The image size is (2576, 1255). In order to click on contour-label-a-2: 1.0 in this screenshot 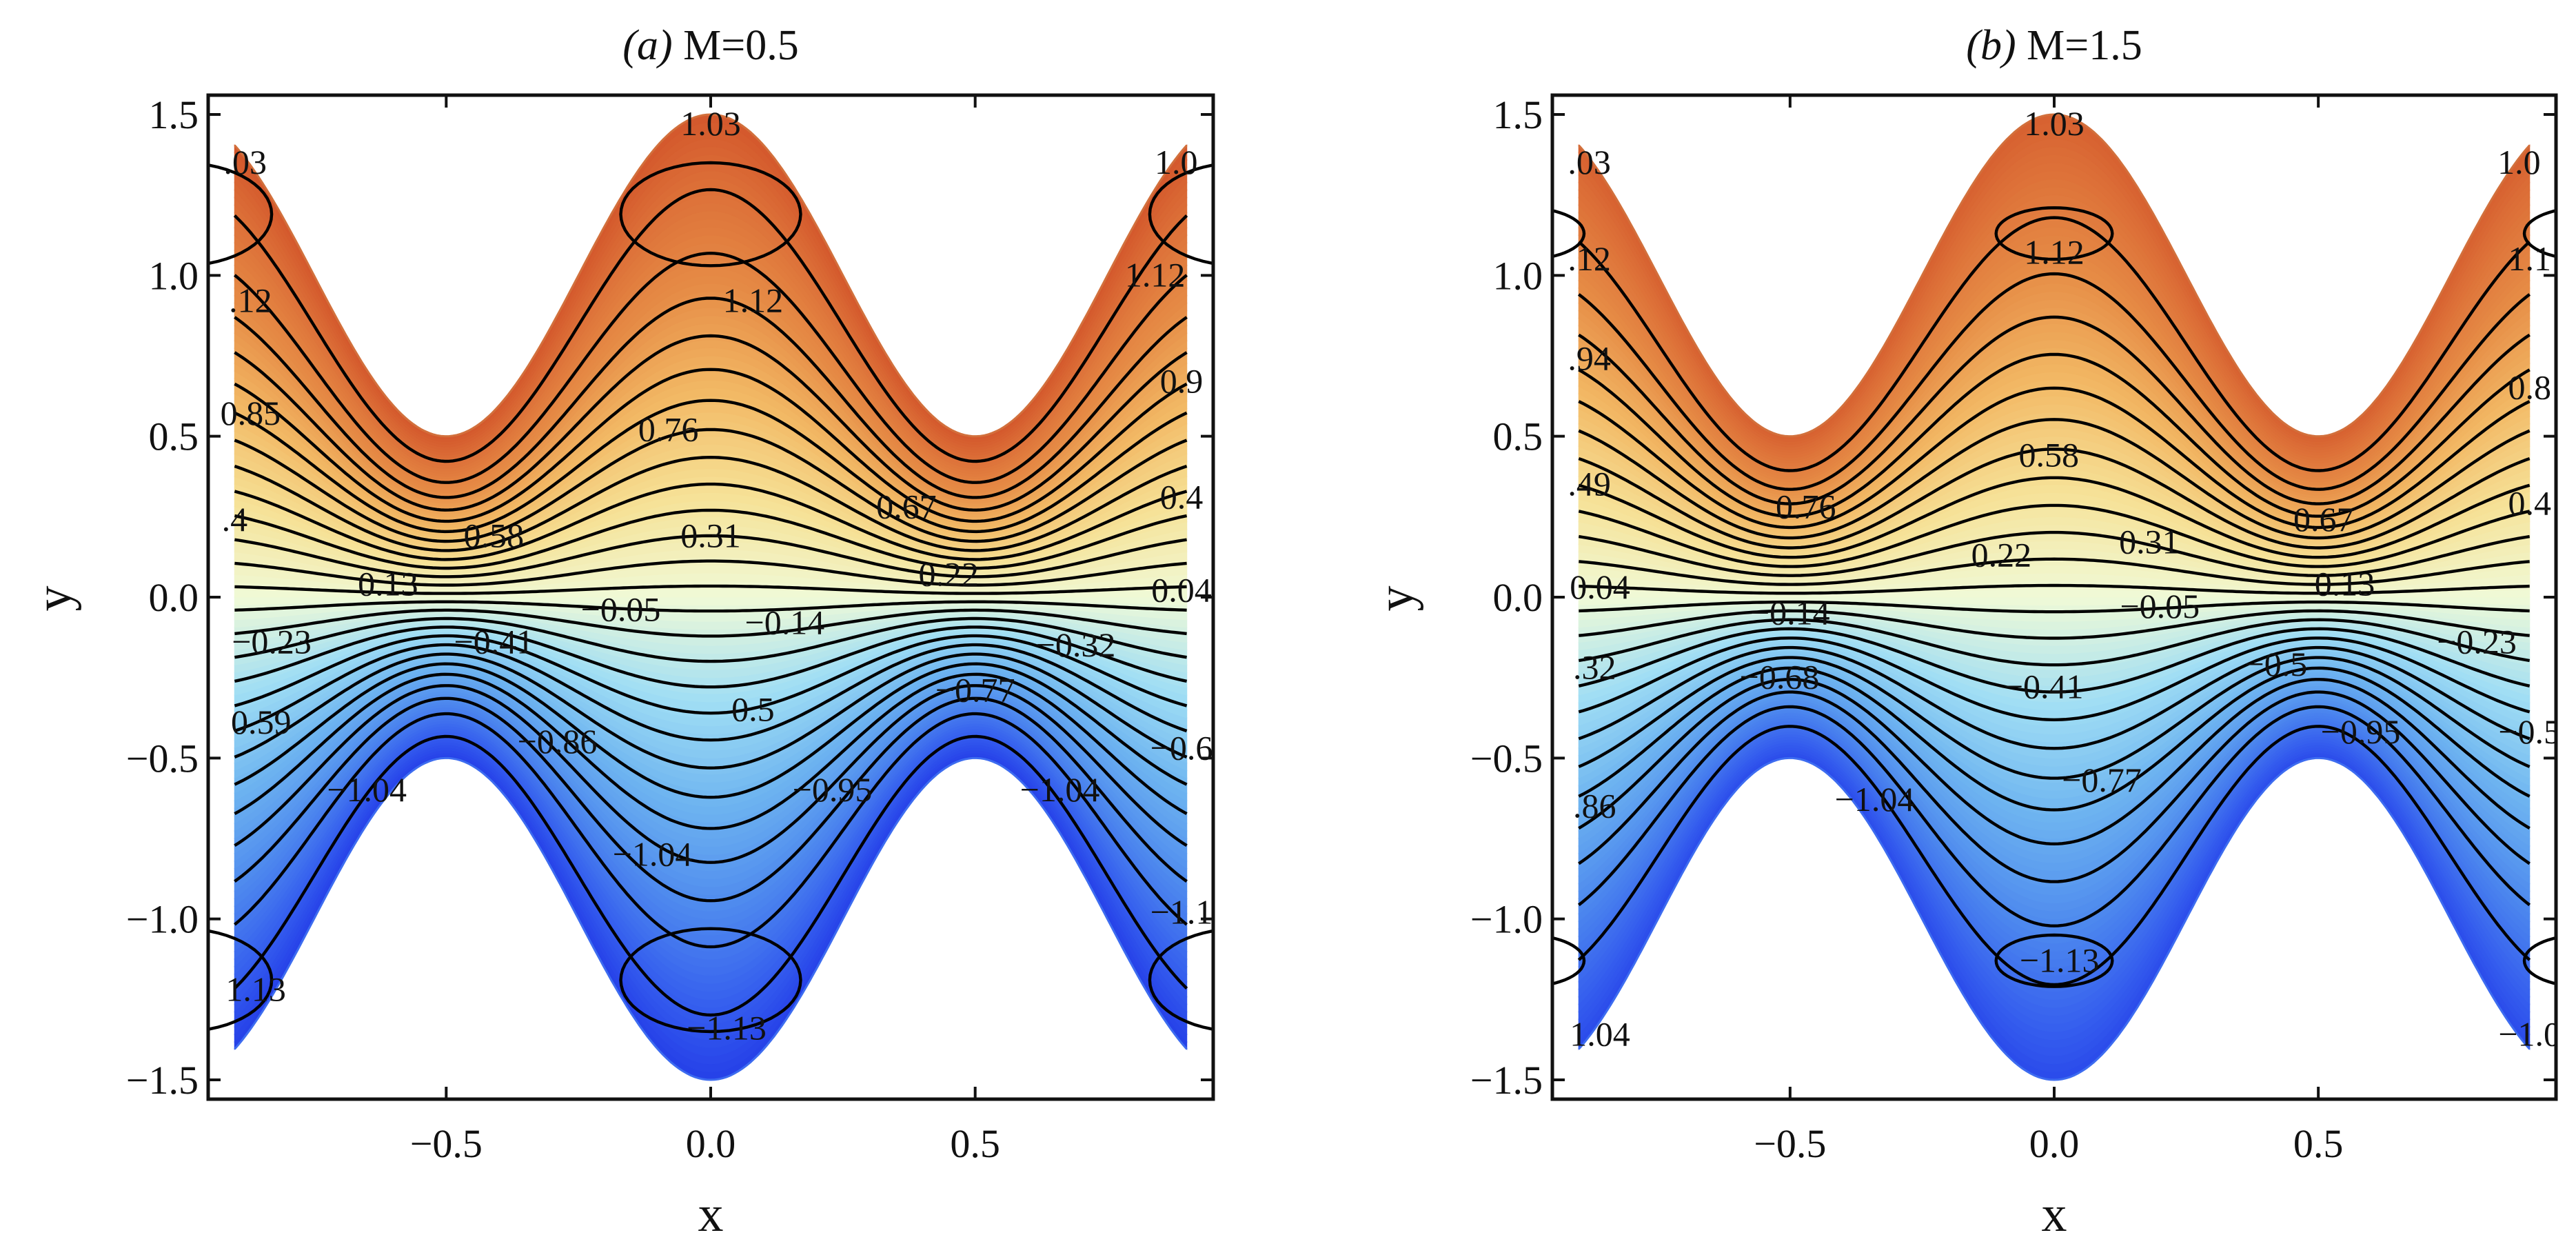, I will do `click(1176, 162)`.